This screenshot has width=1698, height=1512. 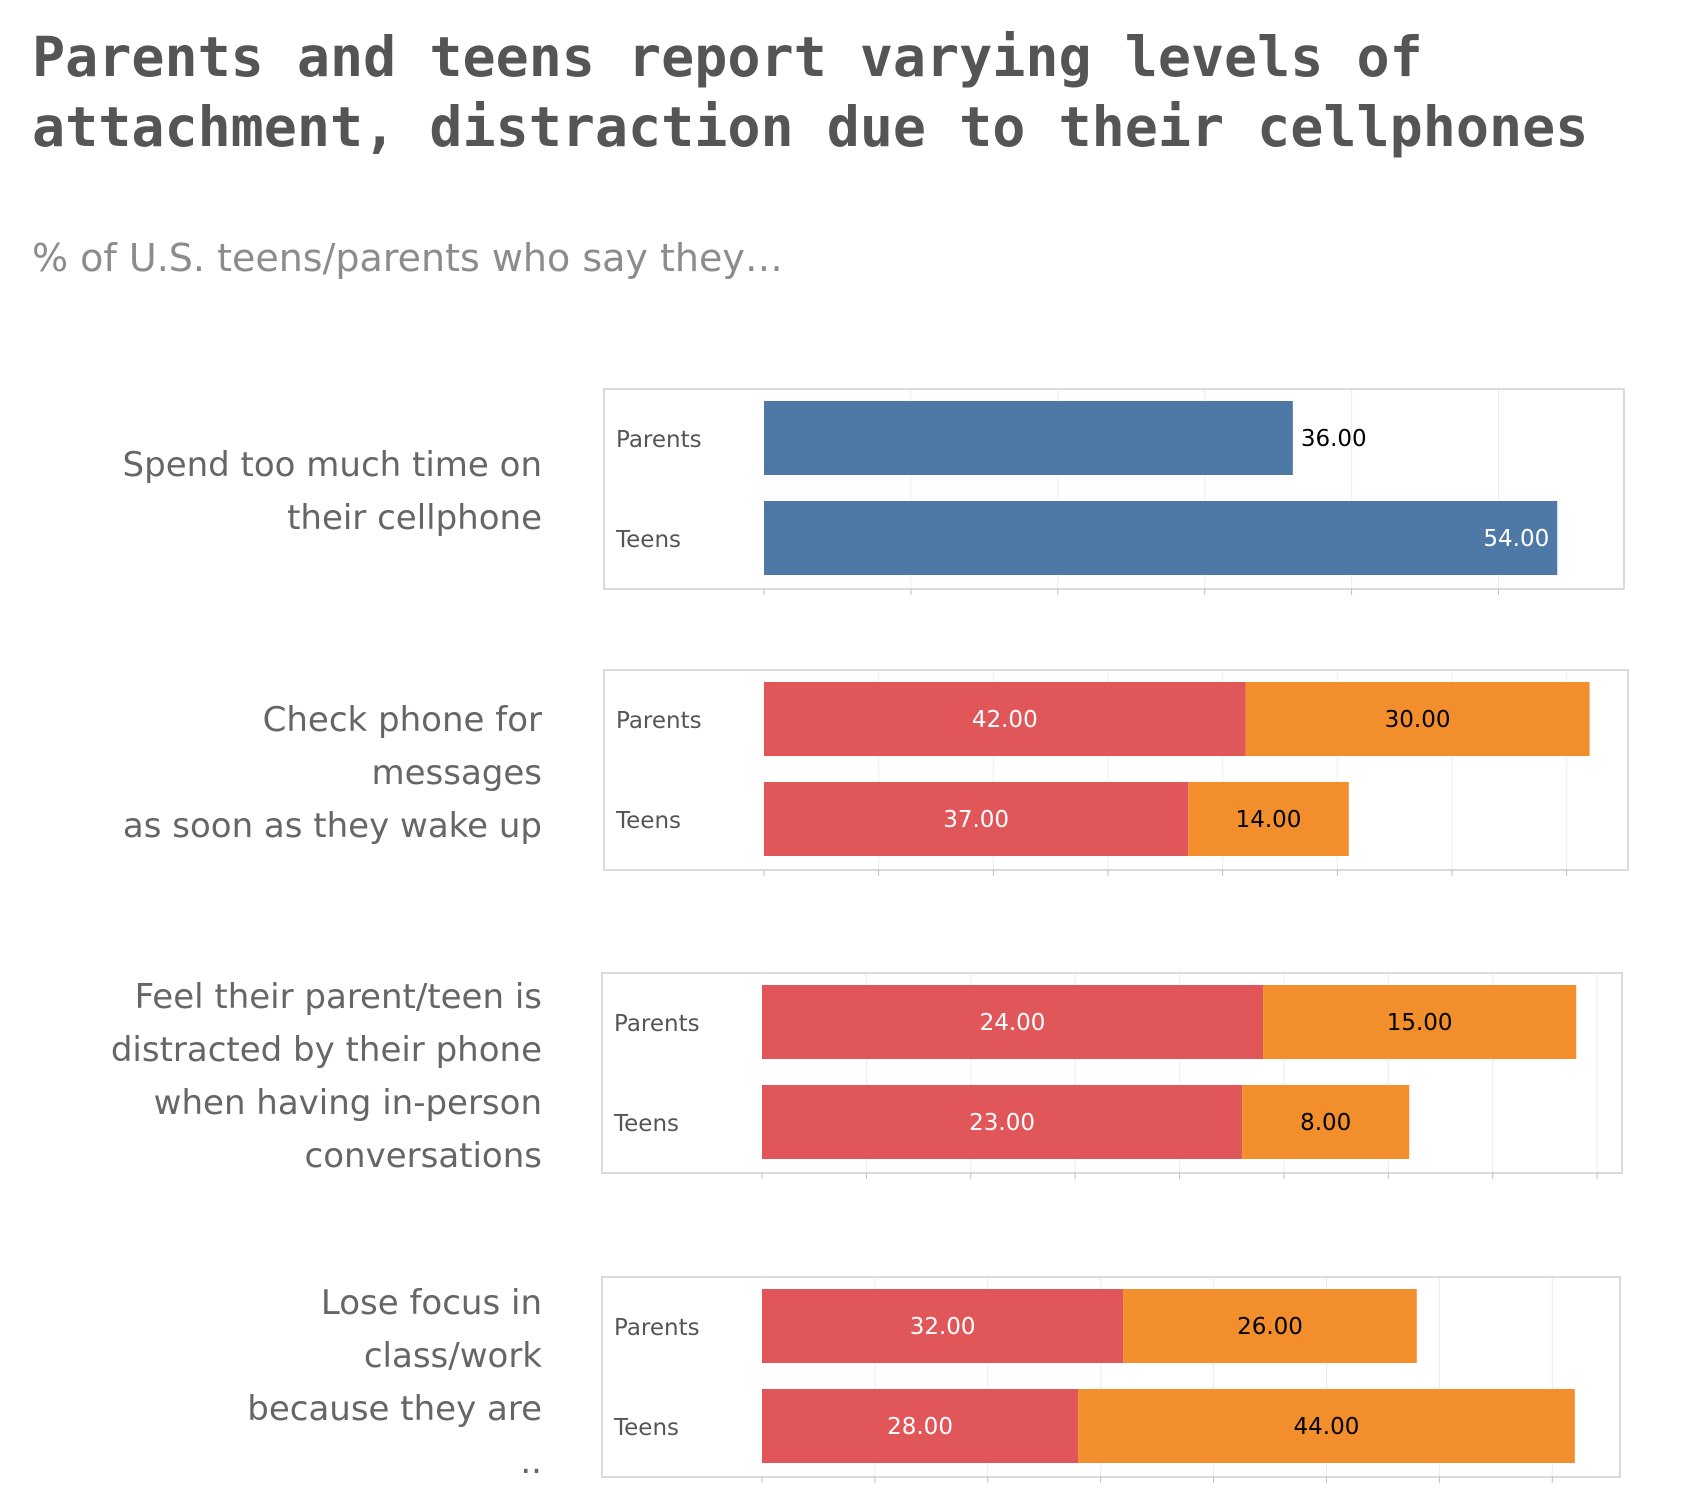 I want to click on data-label: 26.00, so click(x=1270, y=1327).